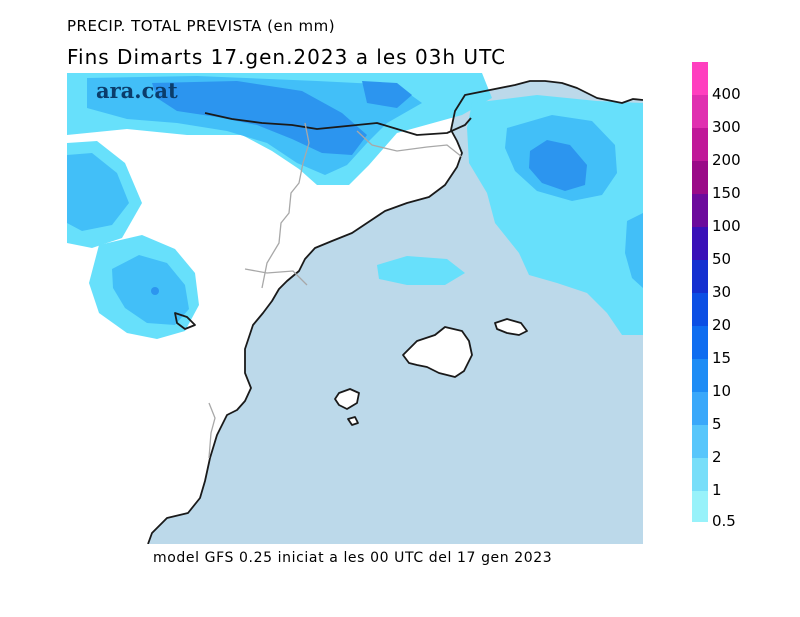 This screenshot has height=617, width=800. I want to click on legend-label-10: 10, so click(722, 391).